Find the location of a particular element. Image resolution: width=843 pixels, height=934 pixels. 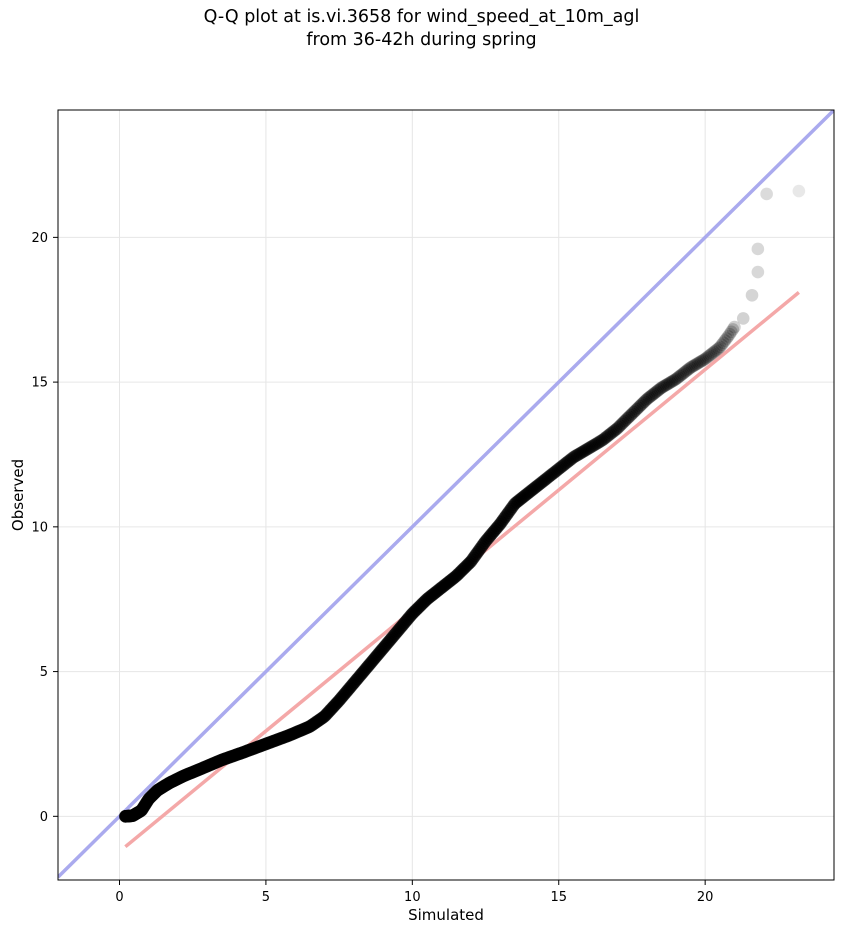

x-tick-label: 15 is located at coordinates (558, 897).